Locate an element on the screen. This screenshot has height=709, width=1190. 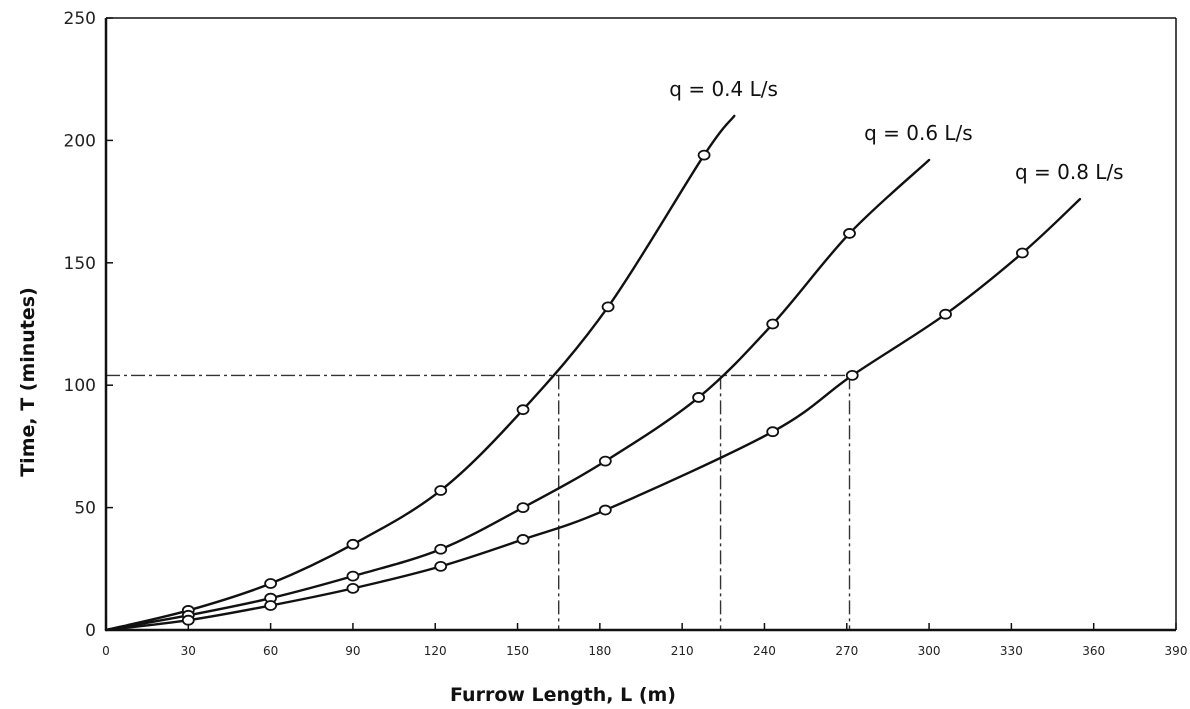
x-tick-label: 360 is located at coordinates (1093, 651).